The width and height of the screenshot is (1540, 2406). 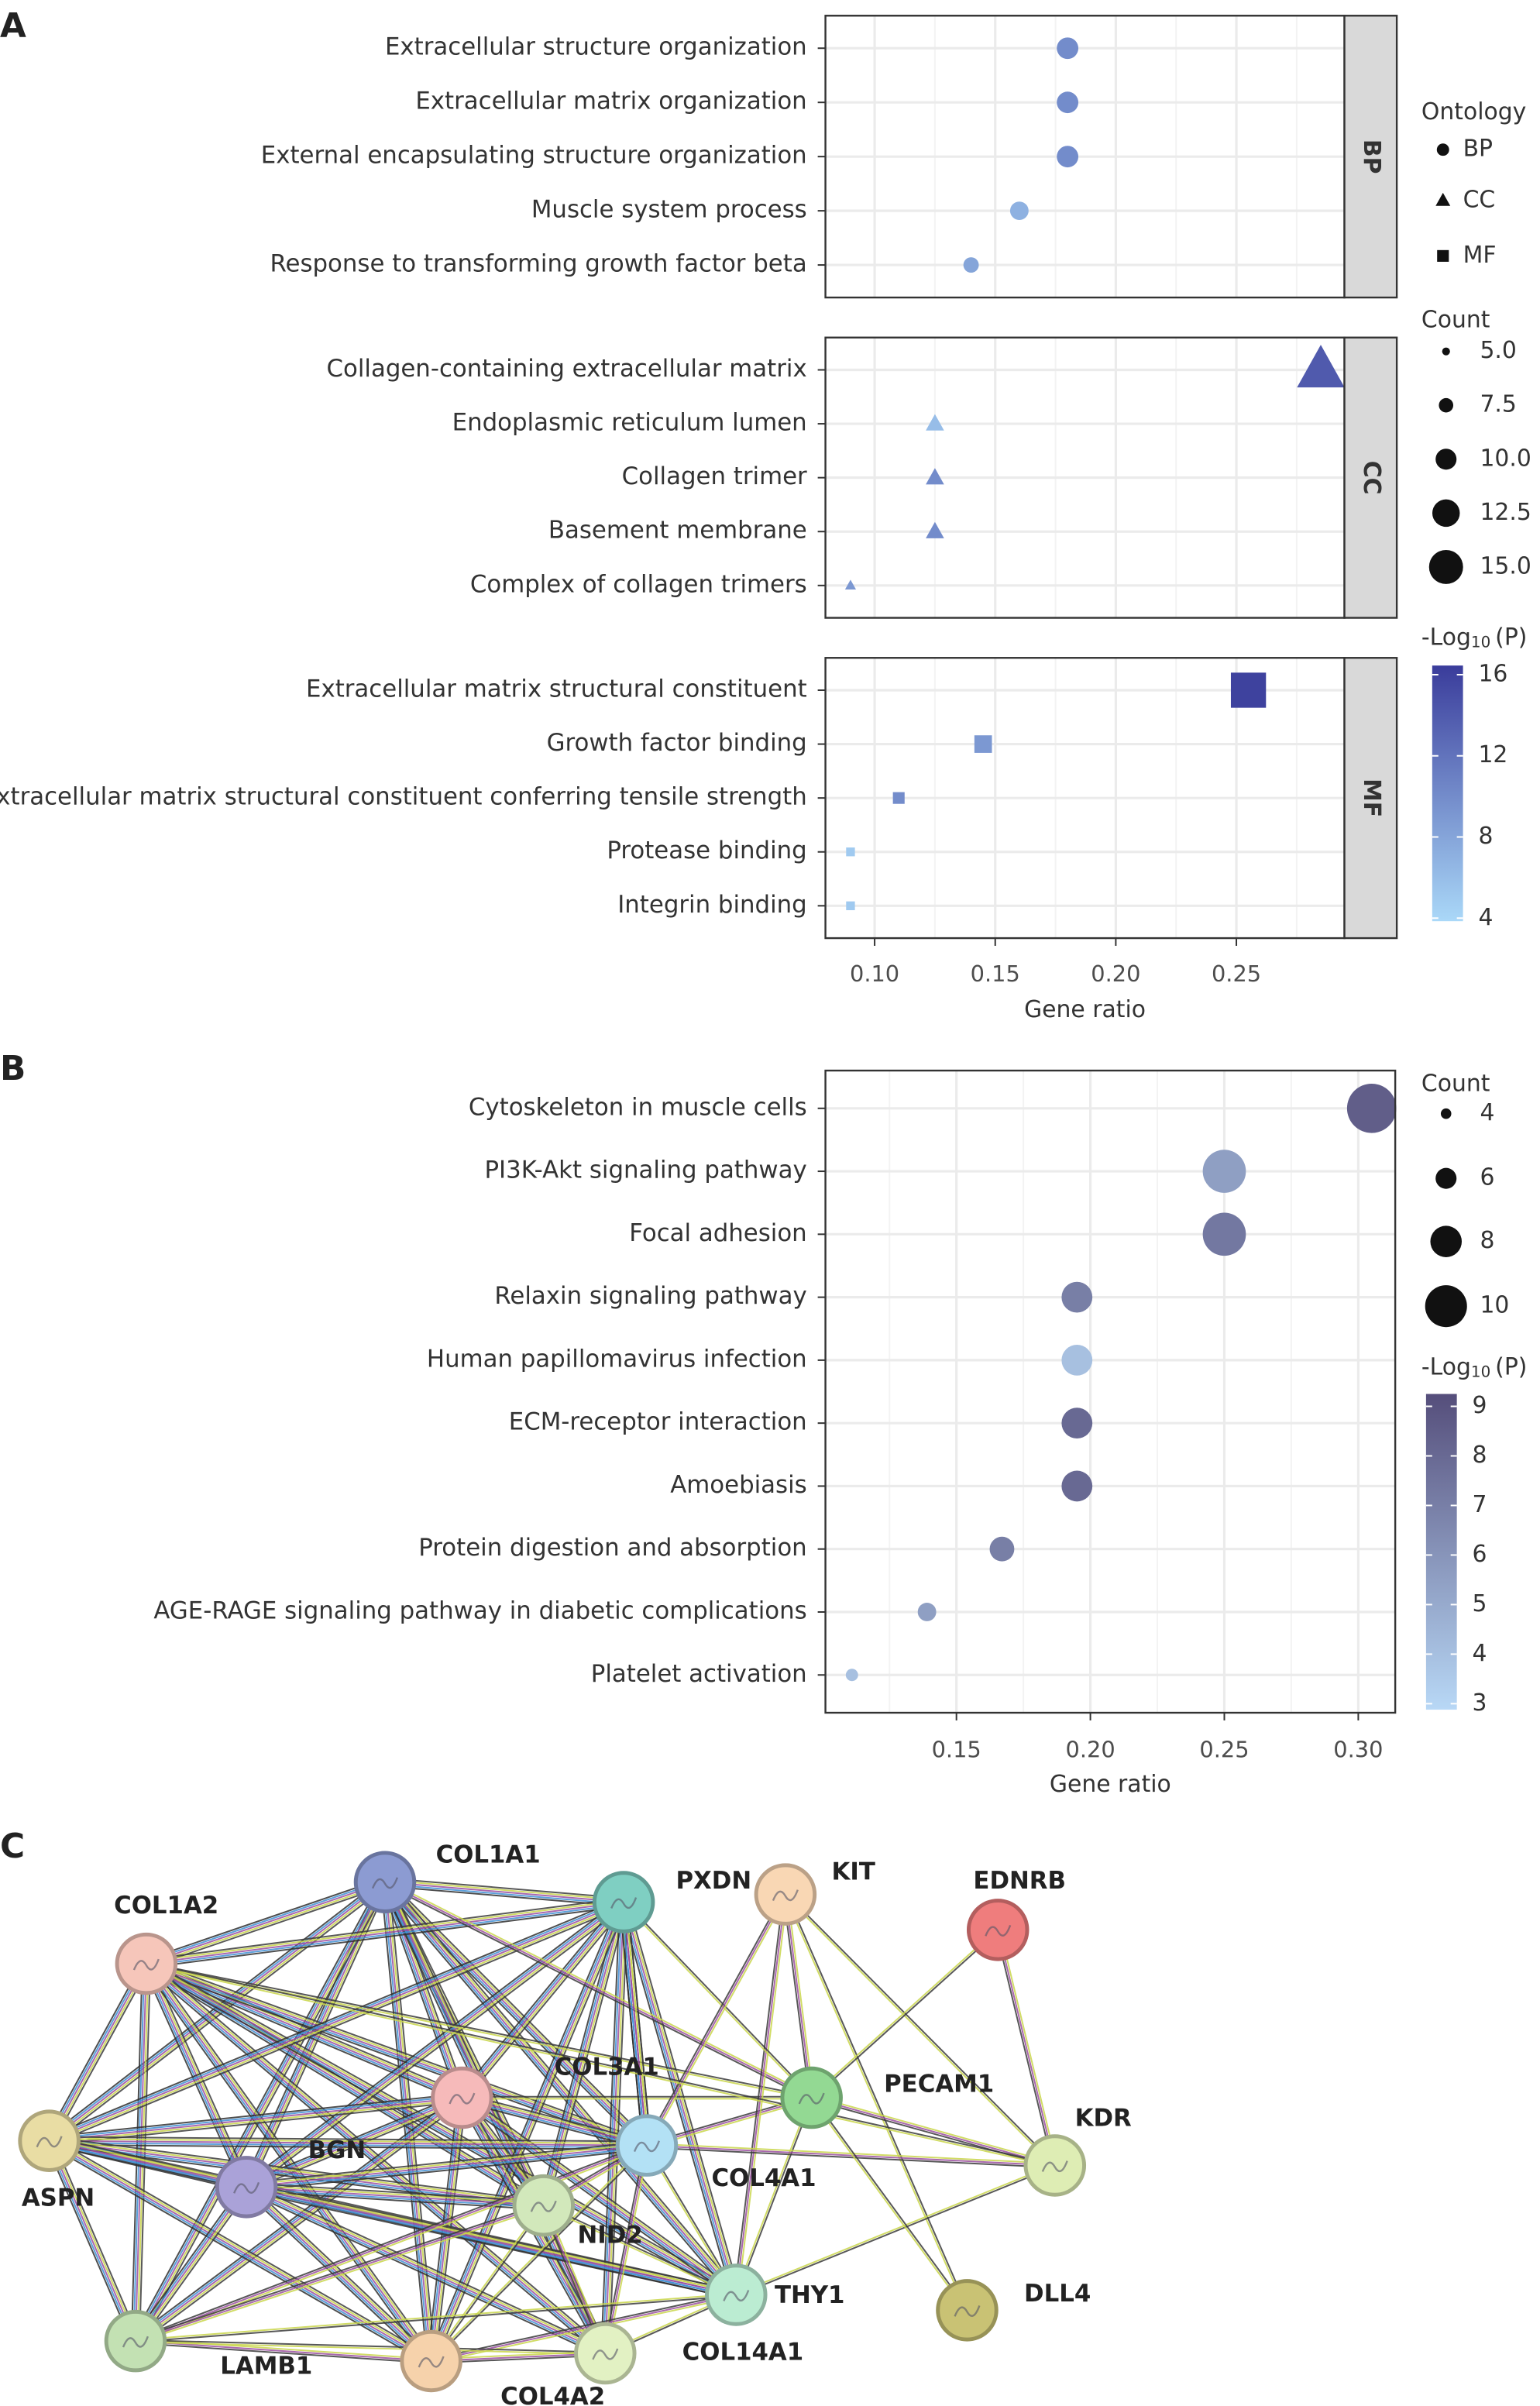 What do you see at coordinates (12, 1846) in the screenshot?
I see `panel-label: C` at bounding box center [12, 1846].